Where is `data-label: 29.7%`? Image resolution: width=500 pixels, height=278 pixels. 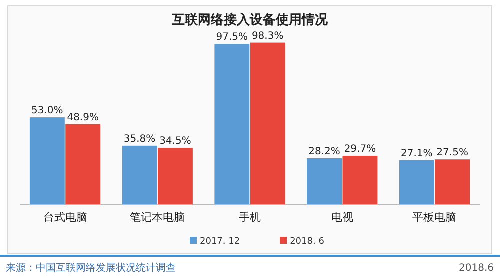
data-label: 29.7% is located at coordinates (360, 149).